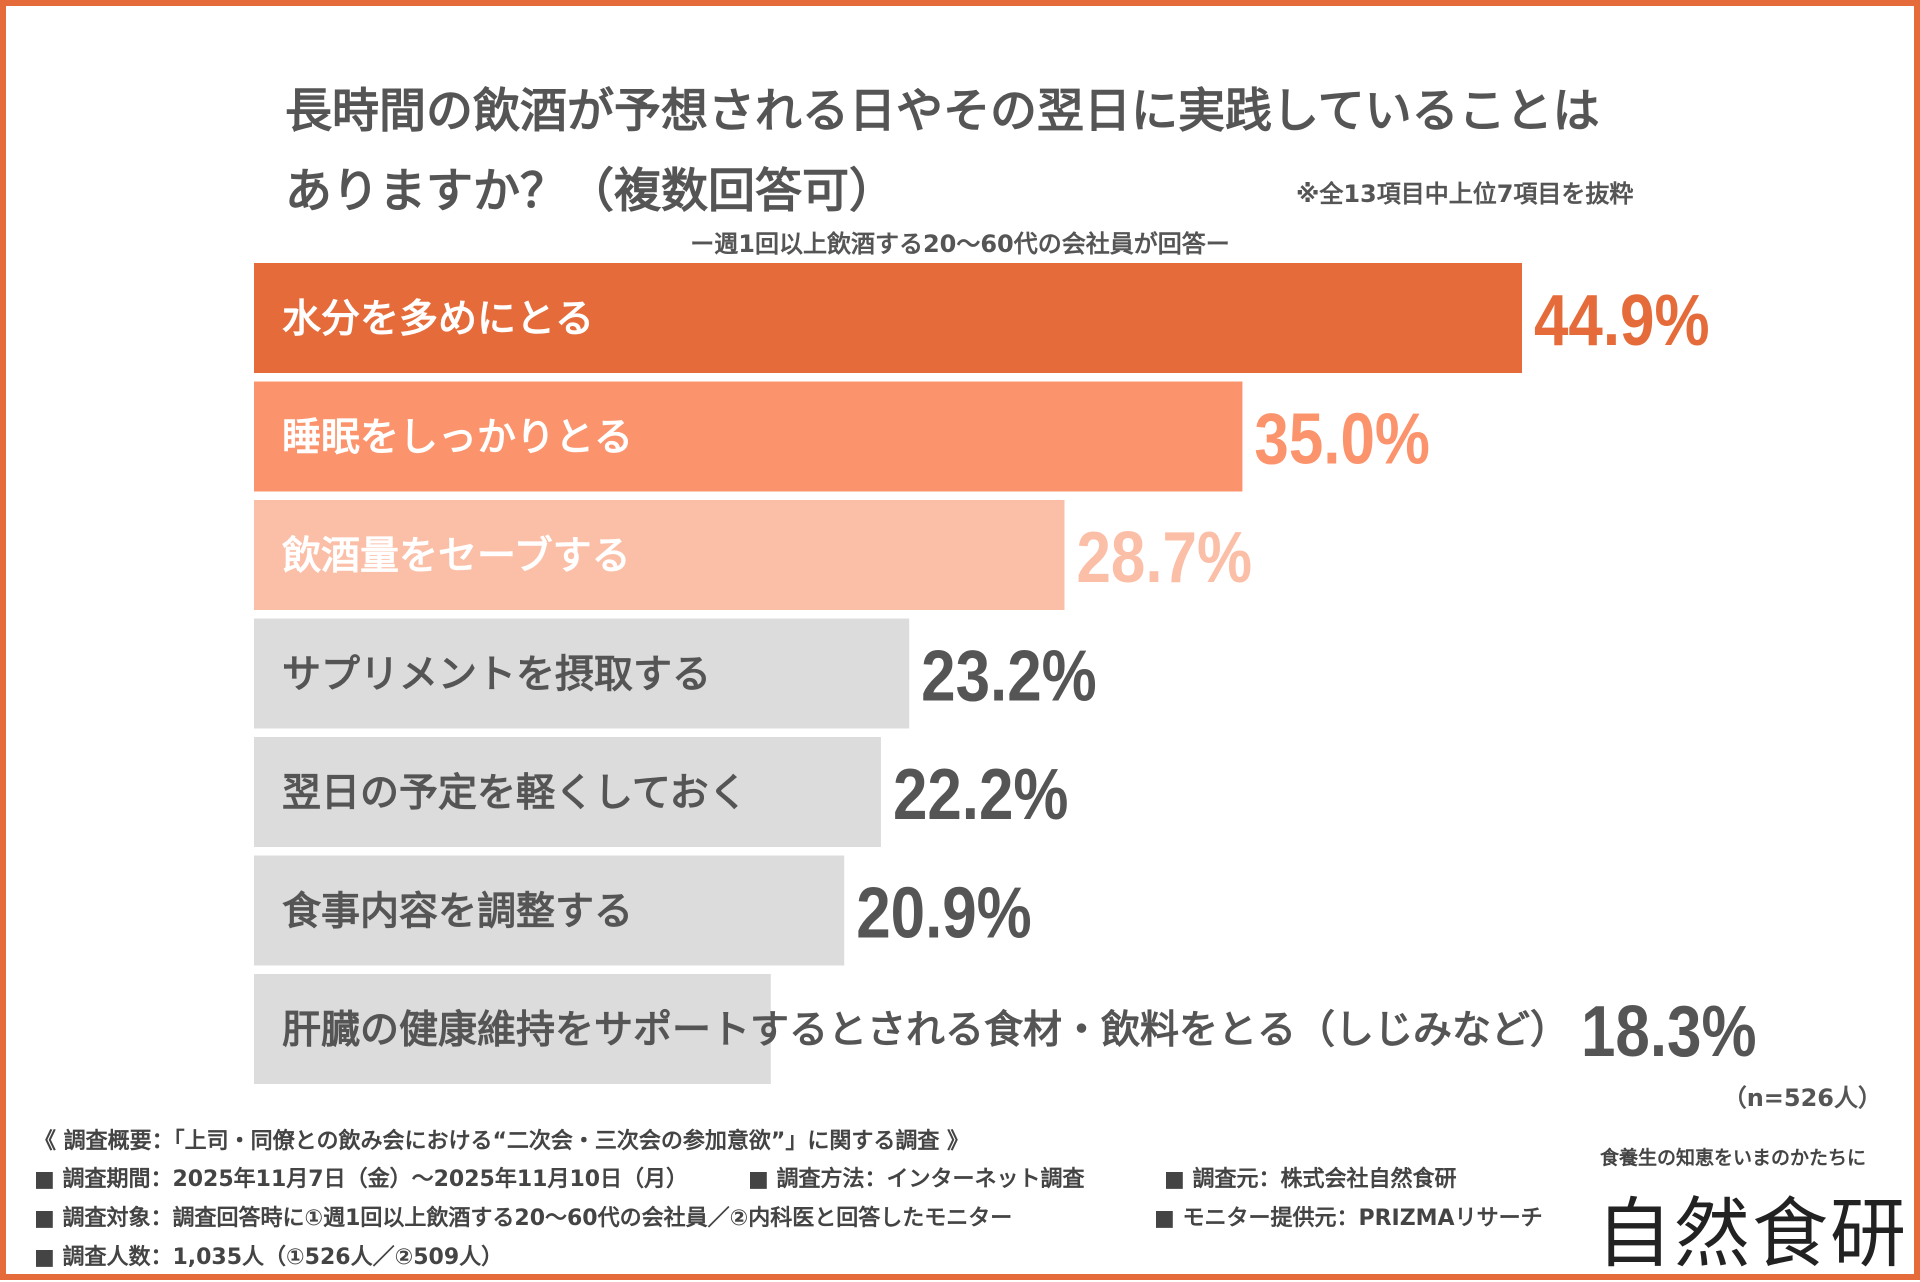 The width and height of the screenshot is (1920, 1282). Describe the element at coordinates (981, 795) in the screenshot. I see `value-label-5: 22.2%` at that location.